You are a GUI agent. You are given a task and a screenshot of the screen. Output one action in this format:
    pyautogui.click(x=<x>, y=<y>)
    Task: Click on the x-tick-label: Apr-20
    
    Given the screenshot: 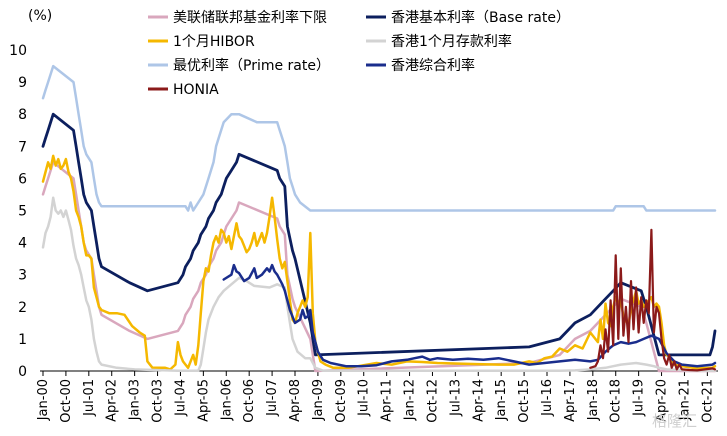 What is the action you would take?
    pyautogui.click(x=662, y=400)
    